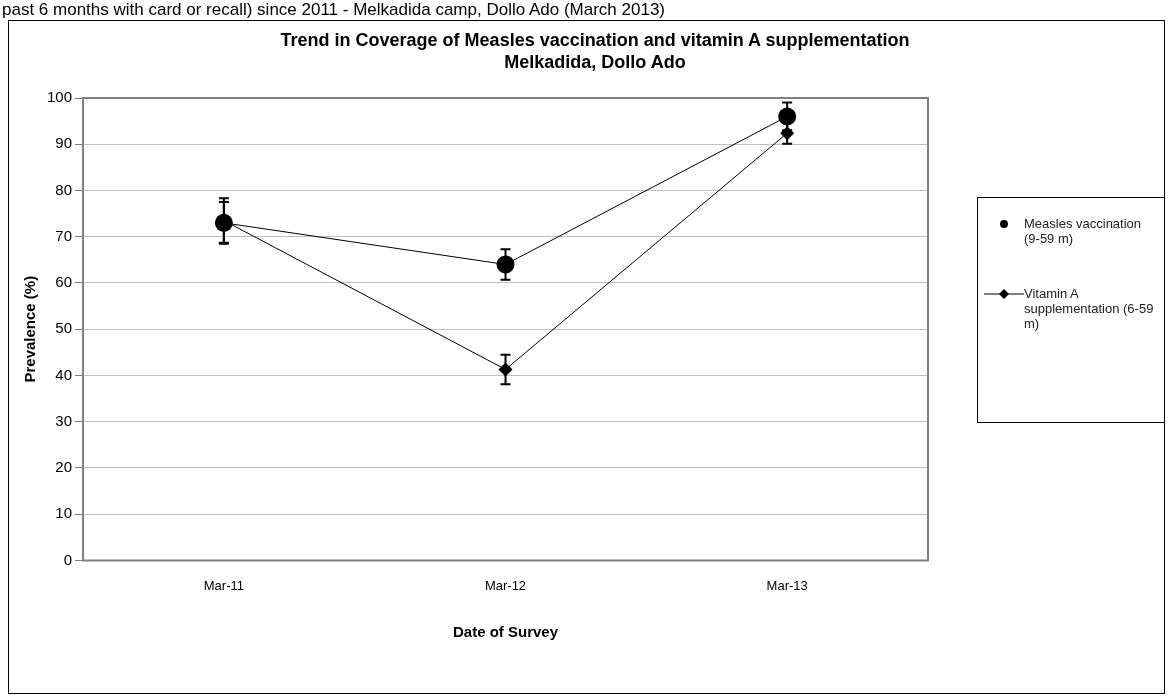 The width and height of the screenshot is (1172, 696). What do you see at coordinates (64, 374) in the screenshot?
I see `y-tick-label: 40` at bounding box center [64, 374].